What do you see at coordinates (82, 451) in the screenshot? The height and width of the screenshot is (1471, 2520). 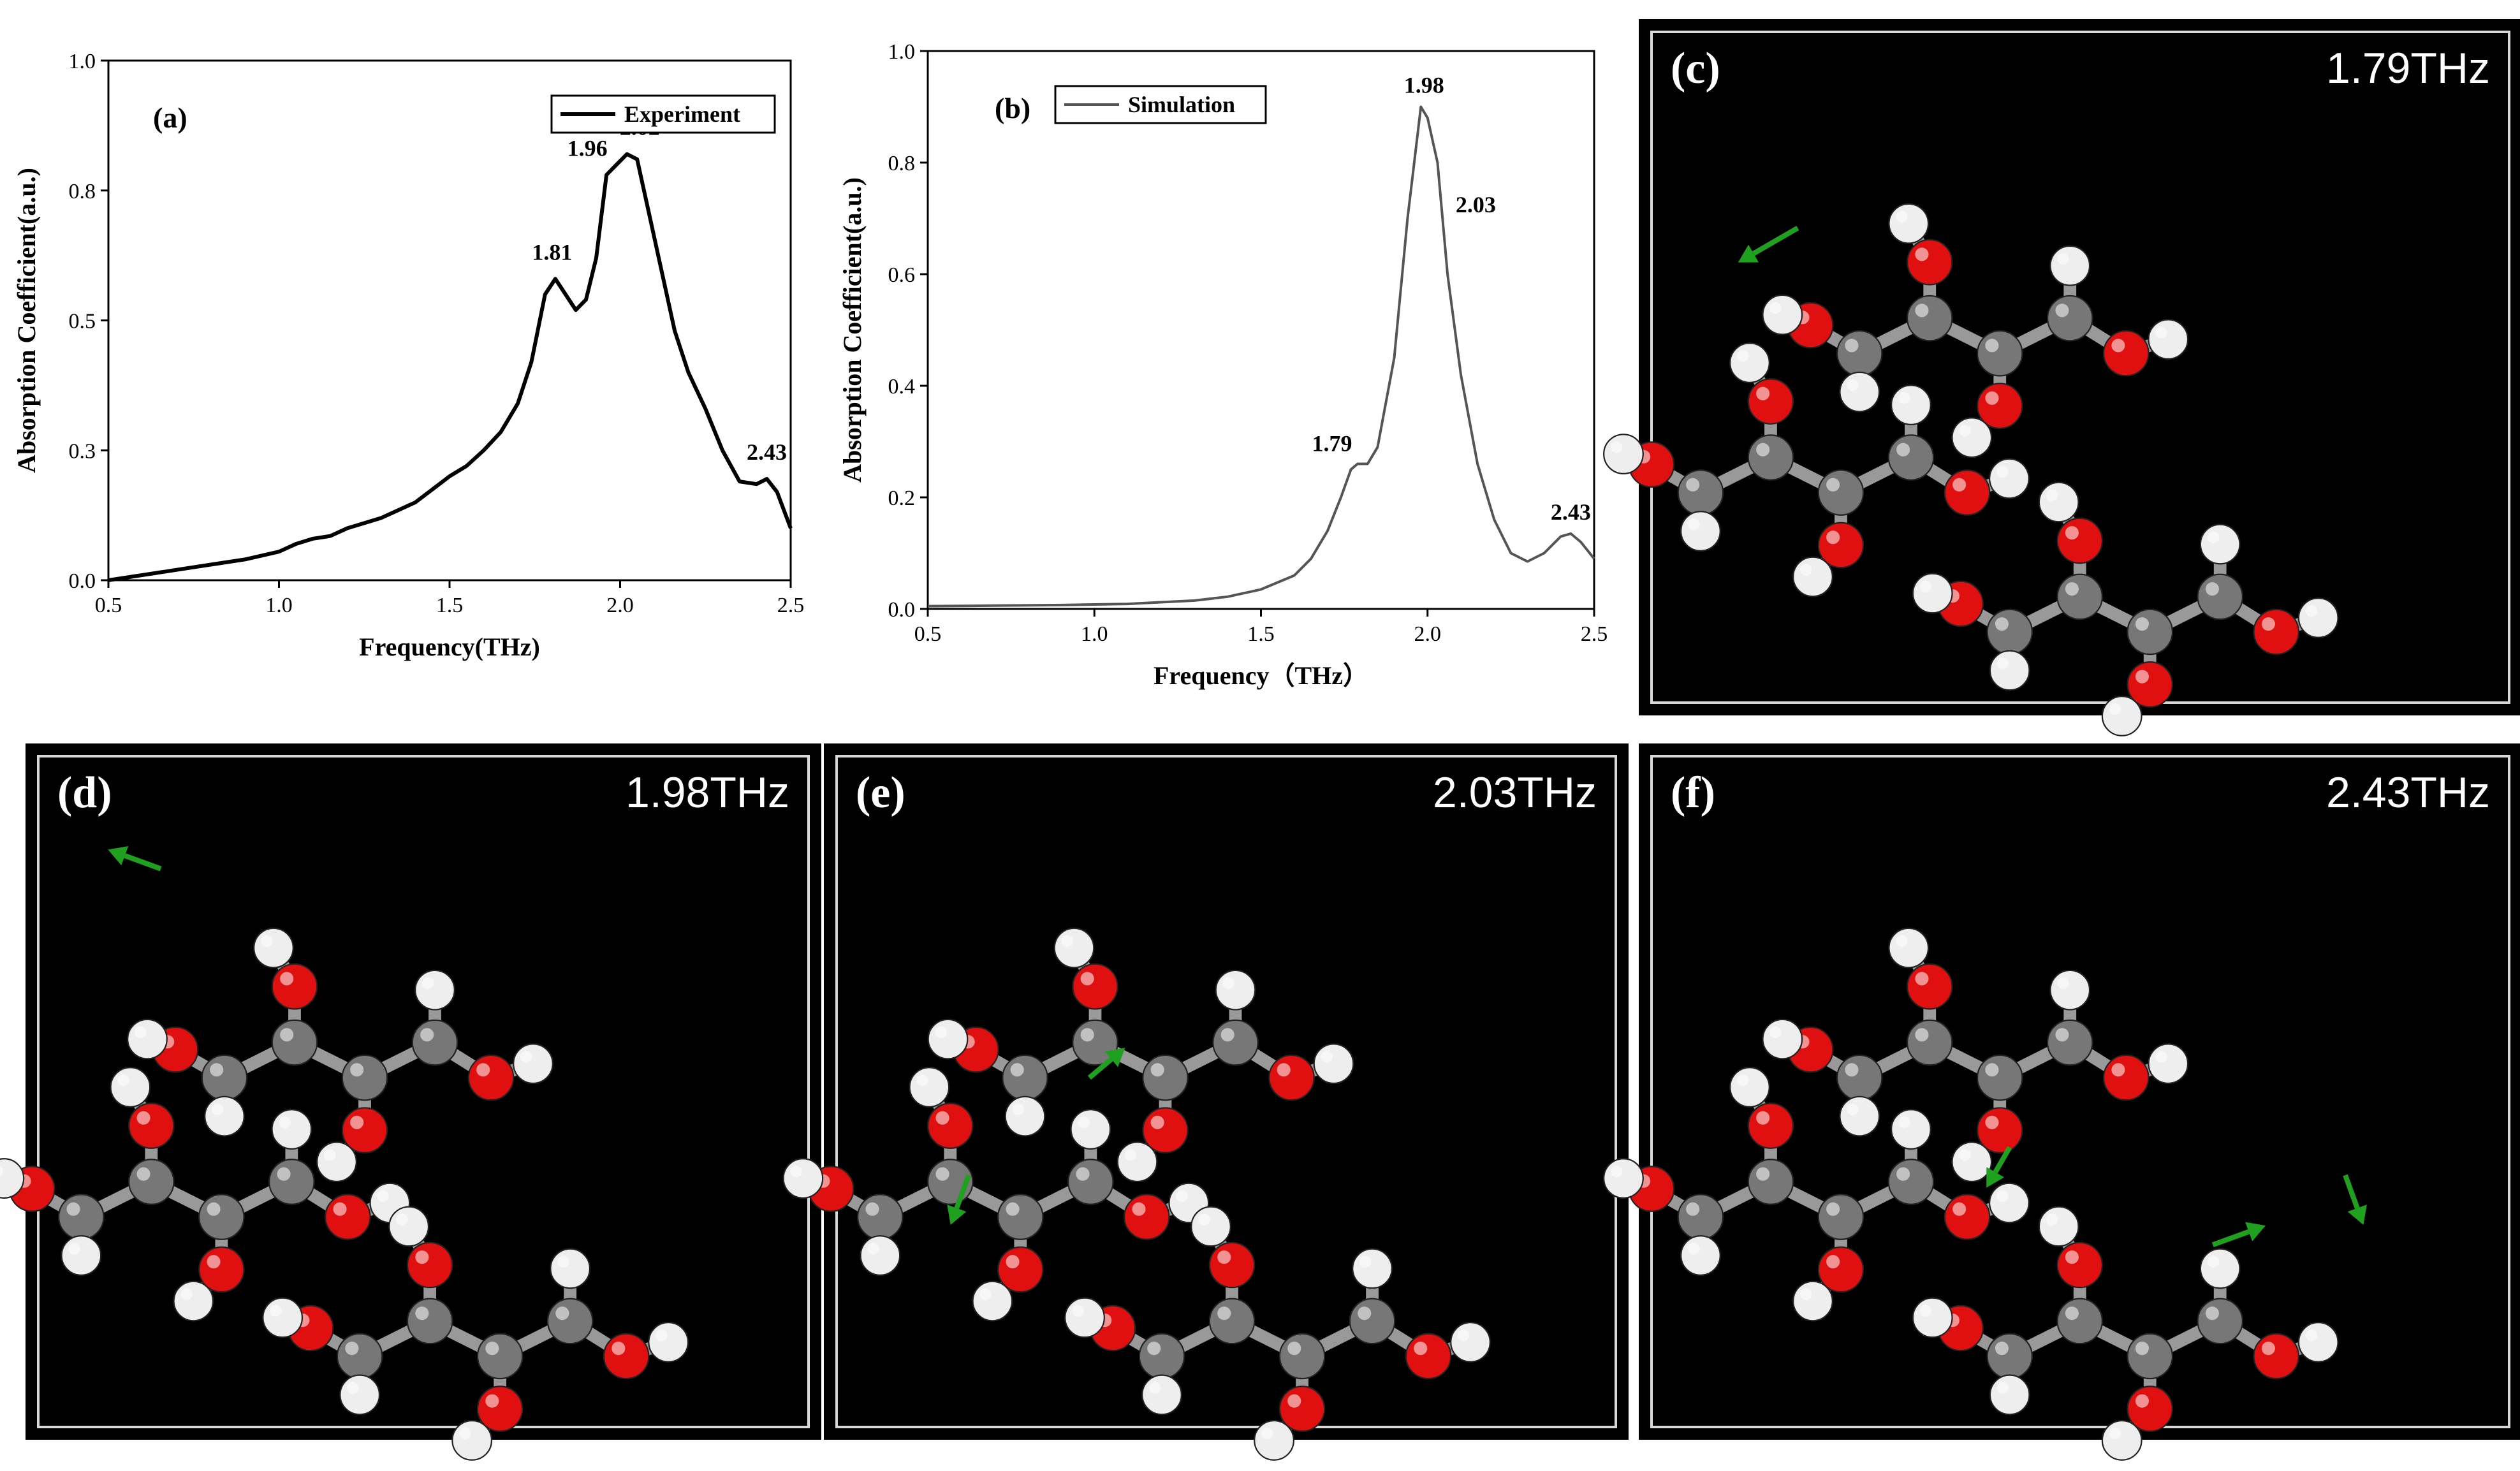 I see `y-tick-label: 0.3` at bounding box center [82, 451].